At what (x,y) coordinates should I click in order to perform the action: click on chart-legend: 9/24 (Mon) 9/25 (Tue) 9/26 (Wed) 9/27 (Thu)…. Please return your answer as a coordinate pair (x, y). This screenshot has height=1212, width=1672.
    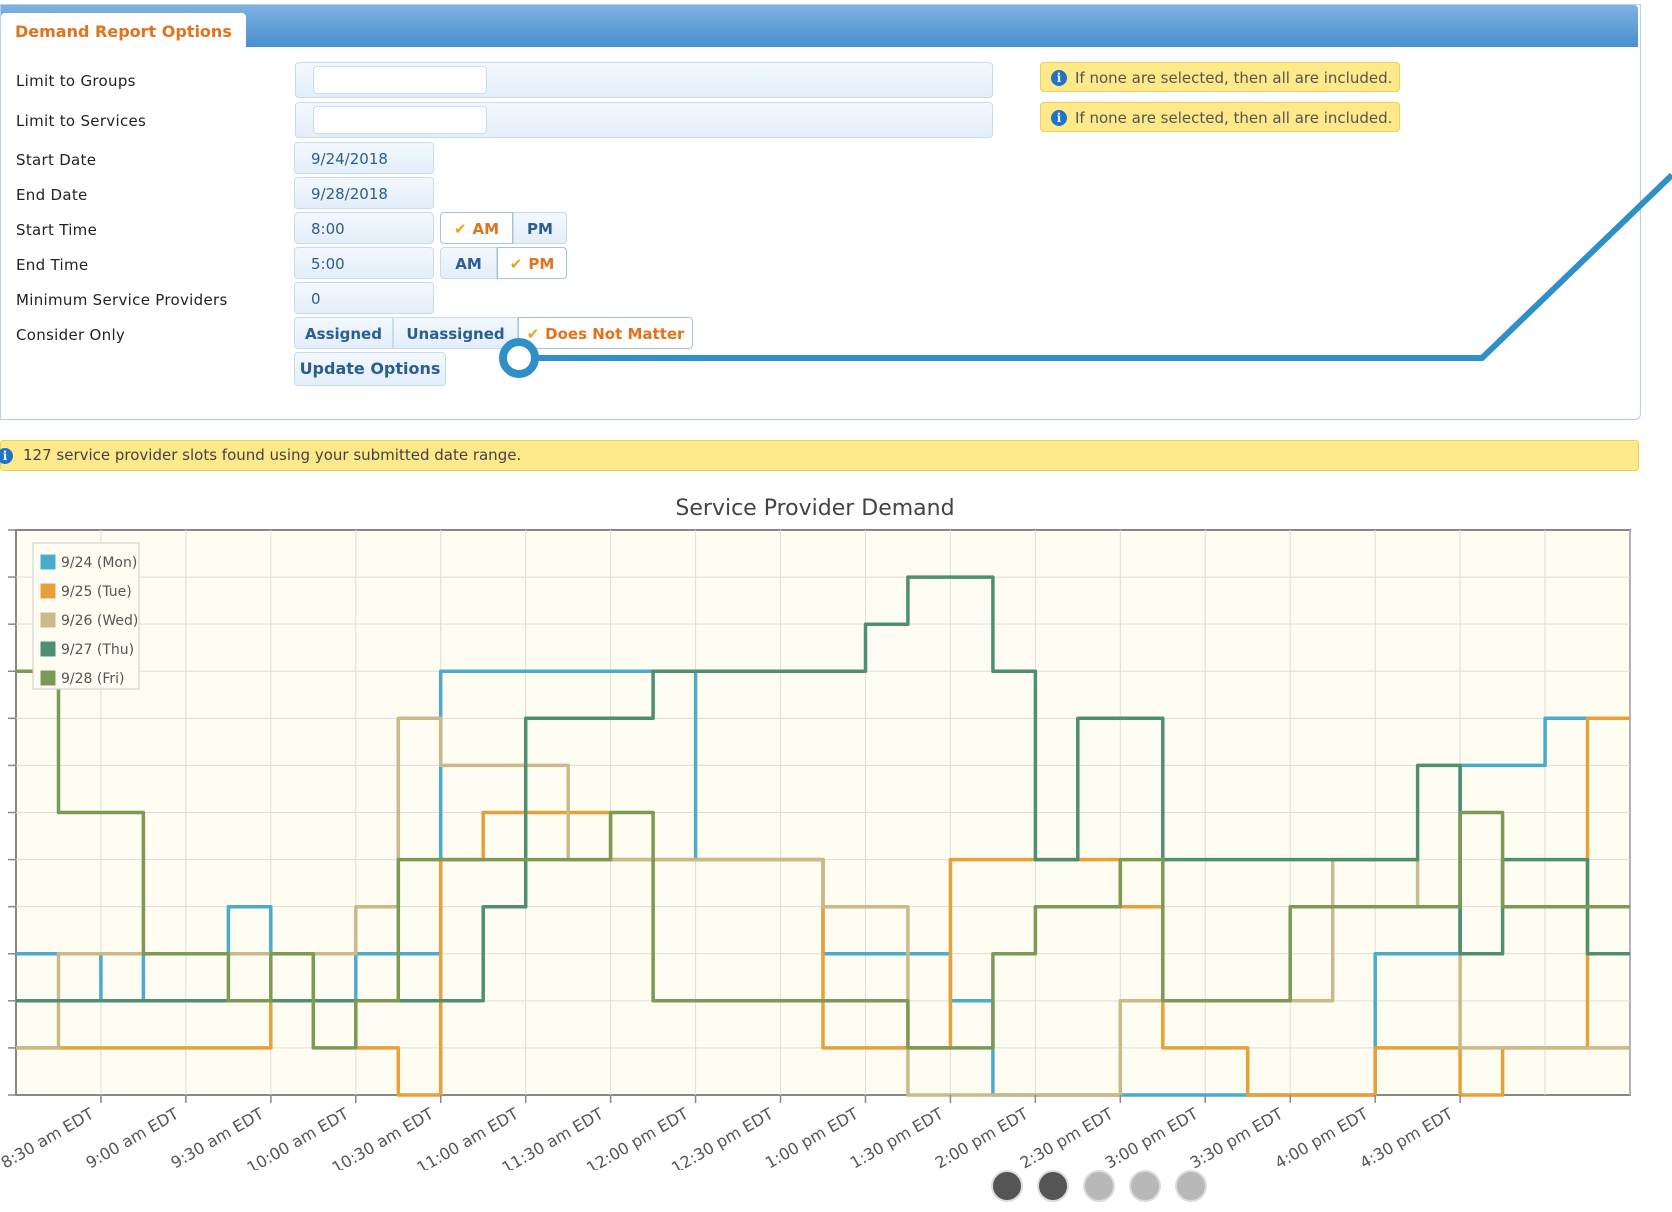
    Looking at the image, I should click on (86, 616).